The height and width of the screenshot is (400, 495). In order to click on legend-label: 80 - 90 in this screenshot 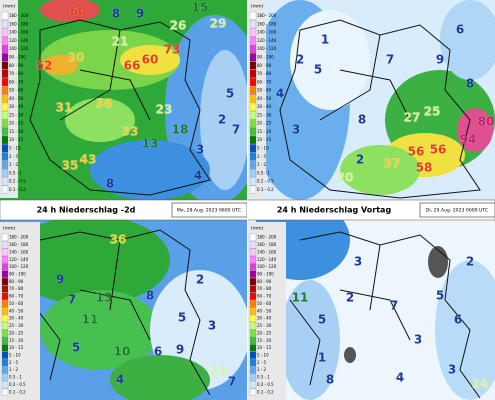, I will do `click(16, 65)`.